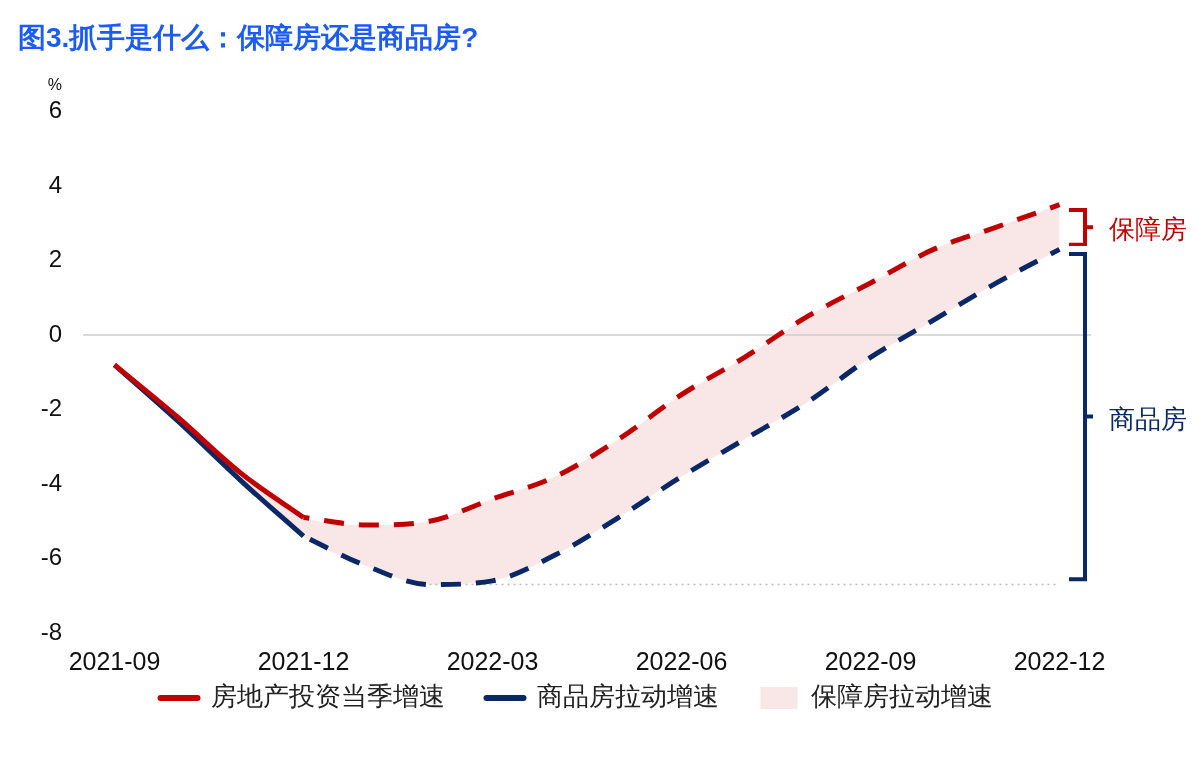 This screenshot has width=1196, height=778. I want to click on y-tick-label: -8, so click(51, 631).